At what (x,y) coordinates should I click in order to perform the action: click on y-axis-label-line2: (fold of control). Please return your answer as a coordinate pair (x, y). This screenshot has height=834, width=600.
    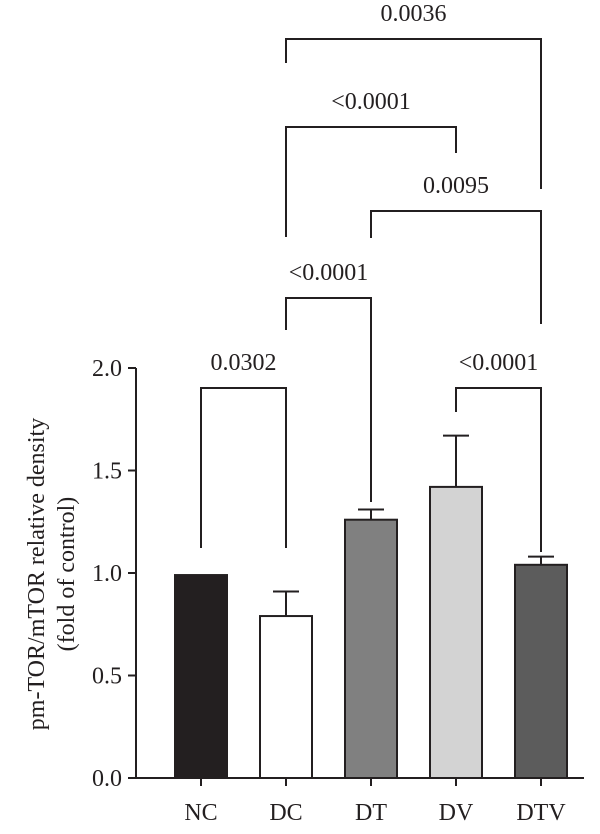
    Looking at the image, I should click on (67, 574).